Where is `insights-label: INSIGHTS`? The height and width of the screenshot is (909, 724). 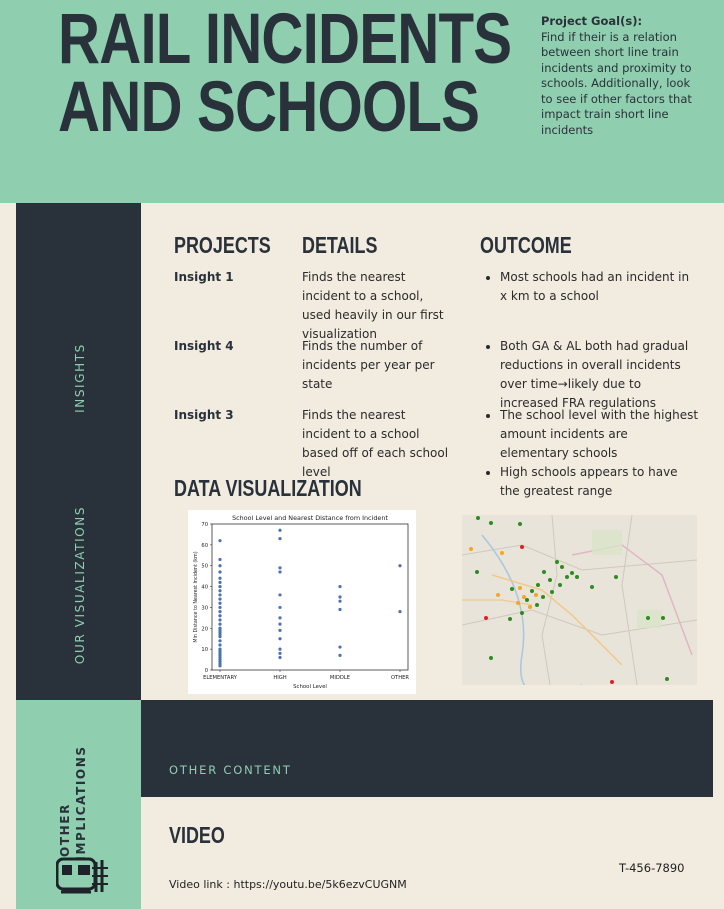 insights-label: INSIGHTS is located at coordinates (80, 378).